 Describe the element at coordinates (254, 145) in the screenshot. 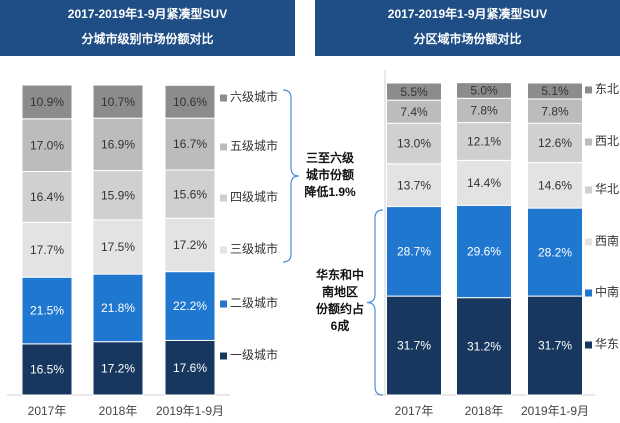

I see `legend-label: 五级城市` at that location.